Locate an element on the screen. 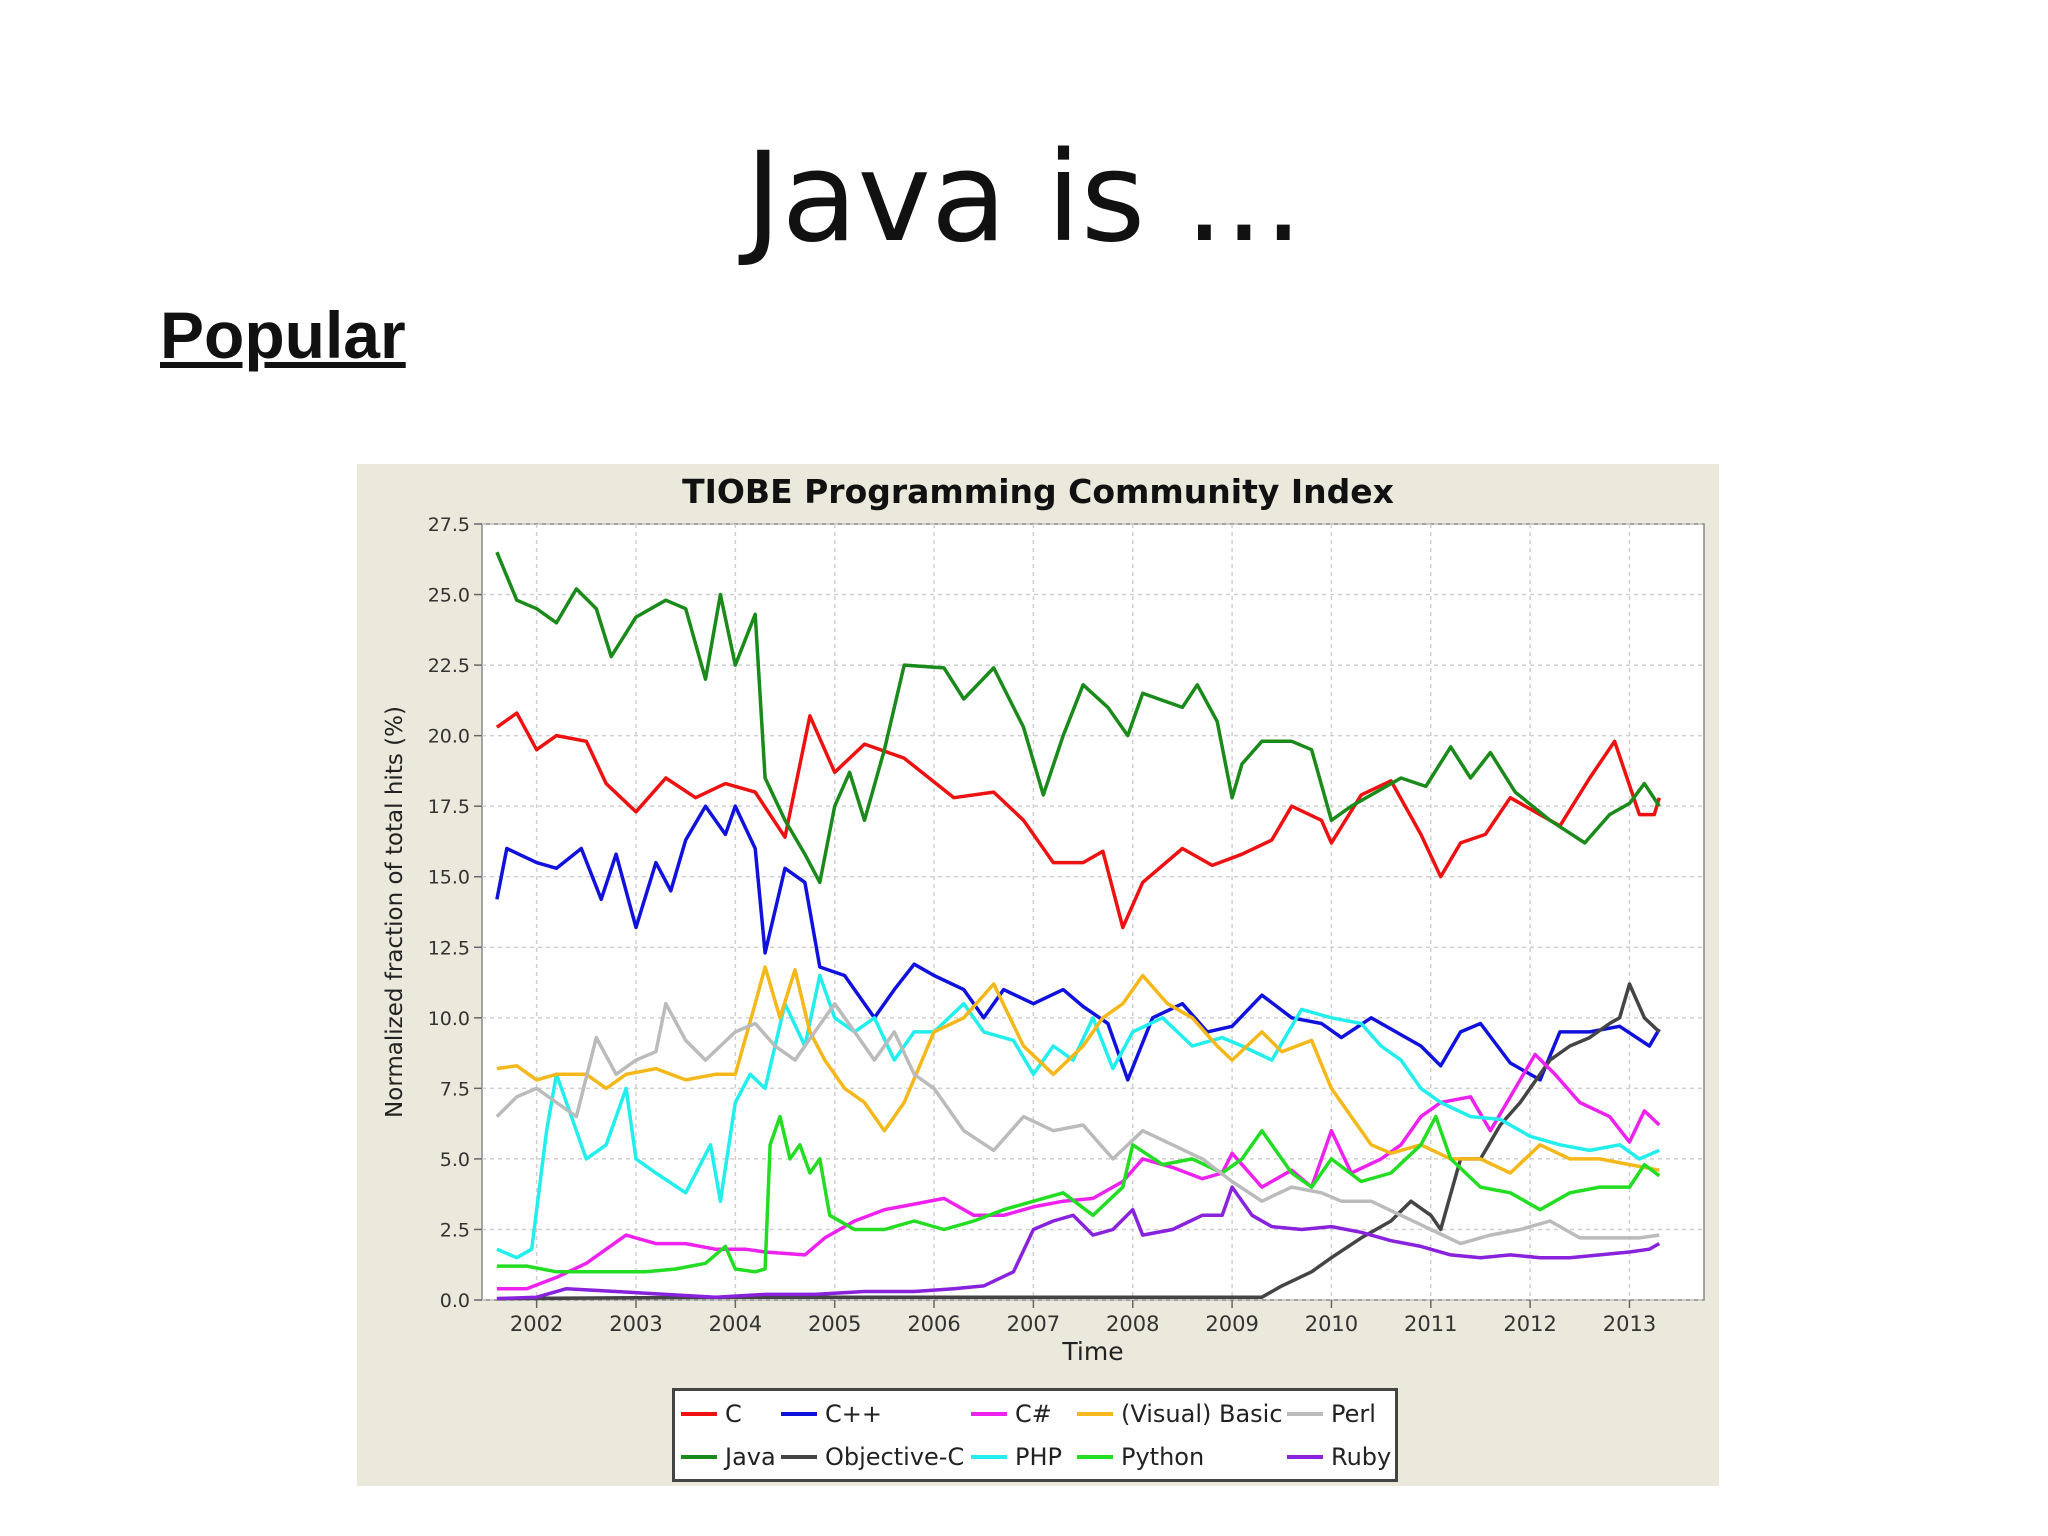  x-tick-label: 2004 is located at coordinates (735, 1324).